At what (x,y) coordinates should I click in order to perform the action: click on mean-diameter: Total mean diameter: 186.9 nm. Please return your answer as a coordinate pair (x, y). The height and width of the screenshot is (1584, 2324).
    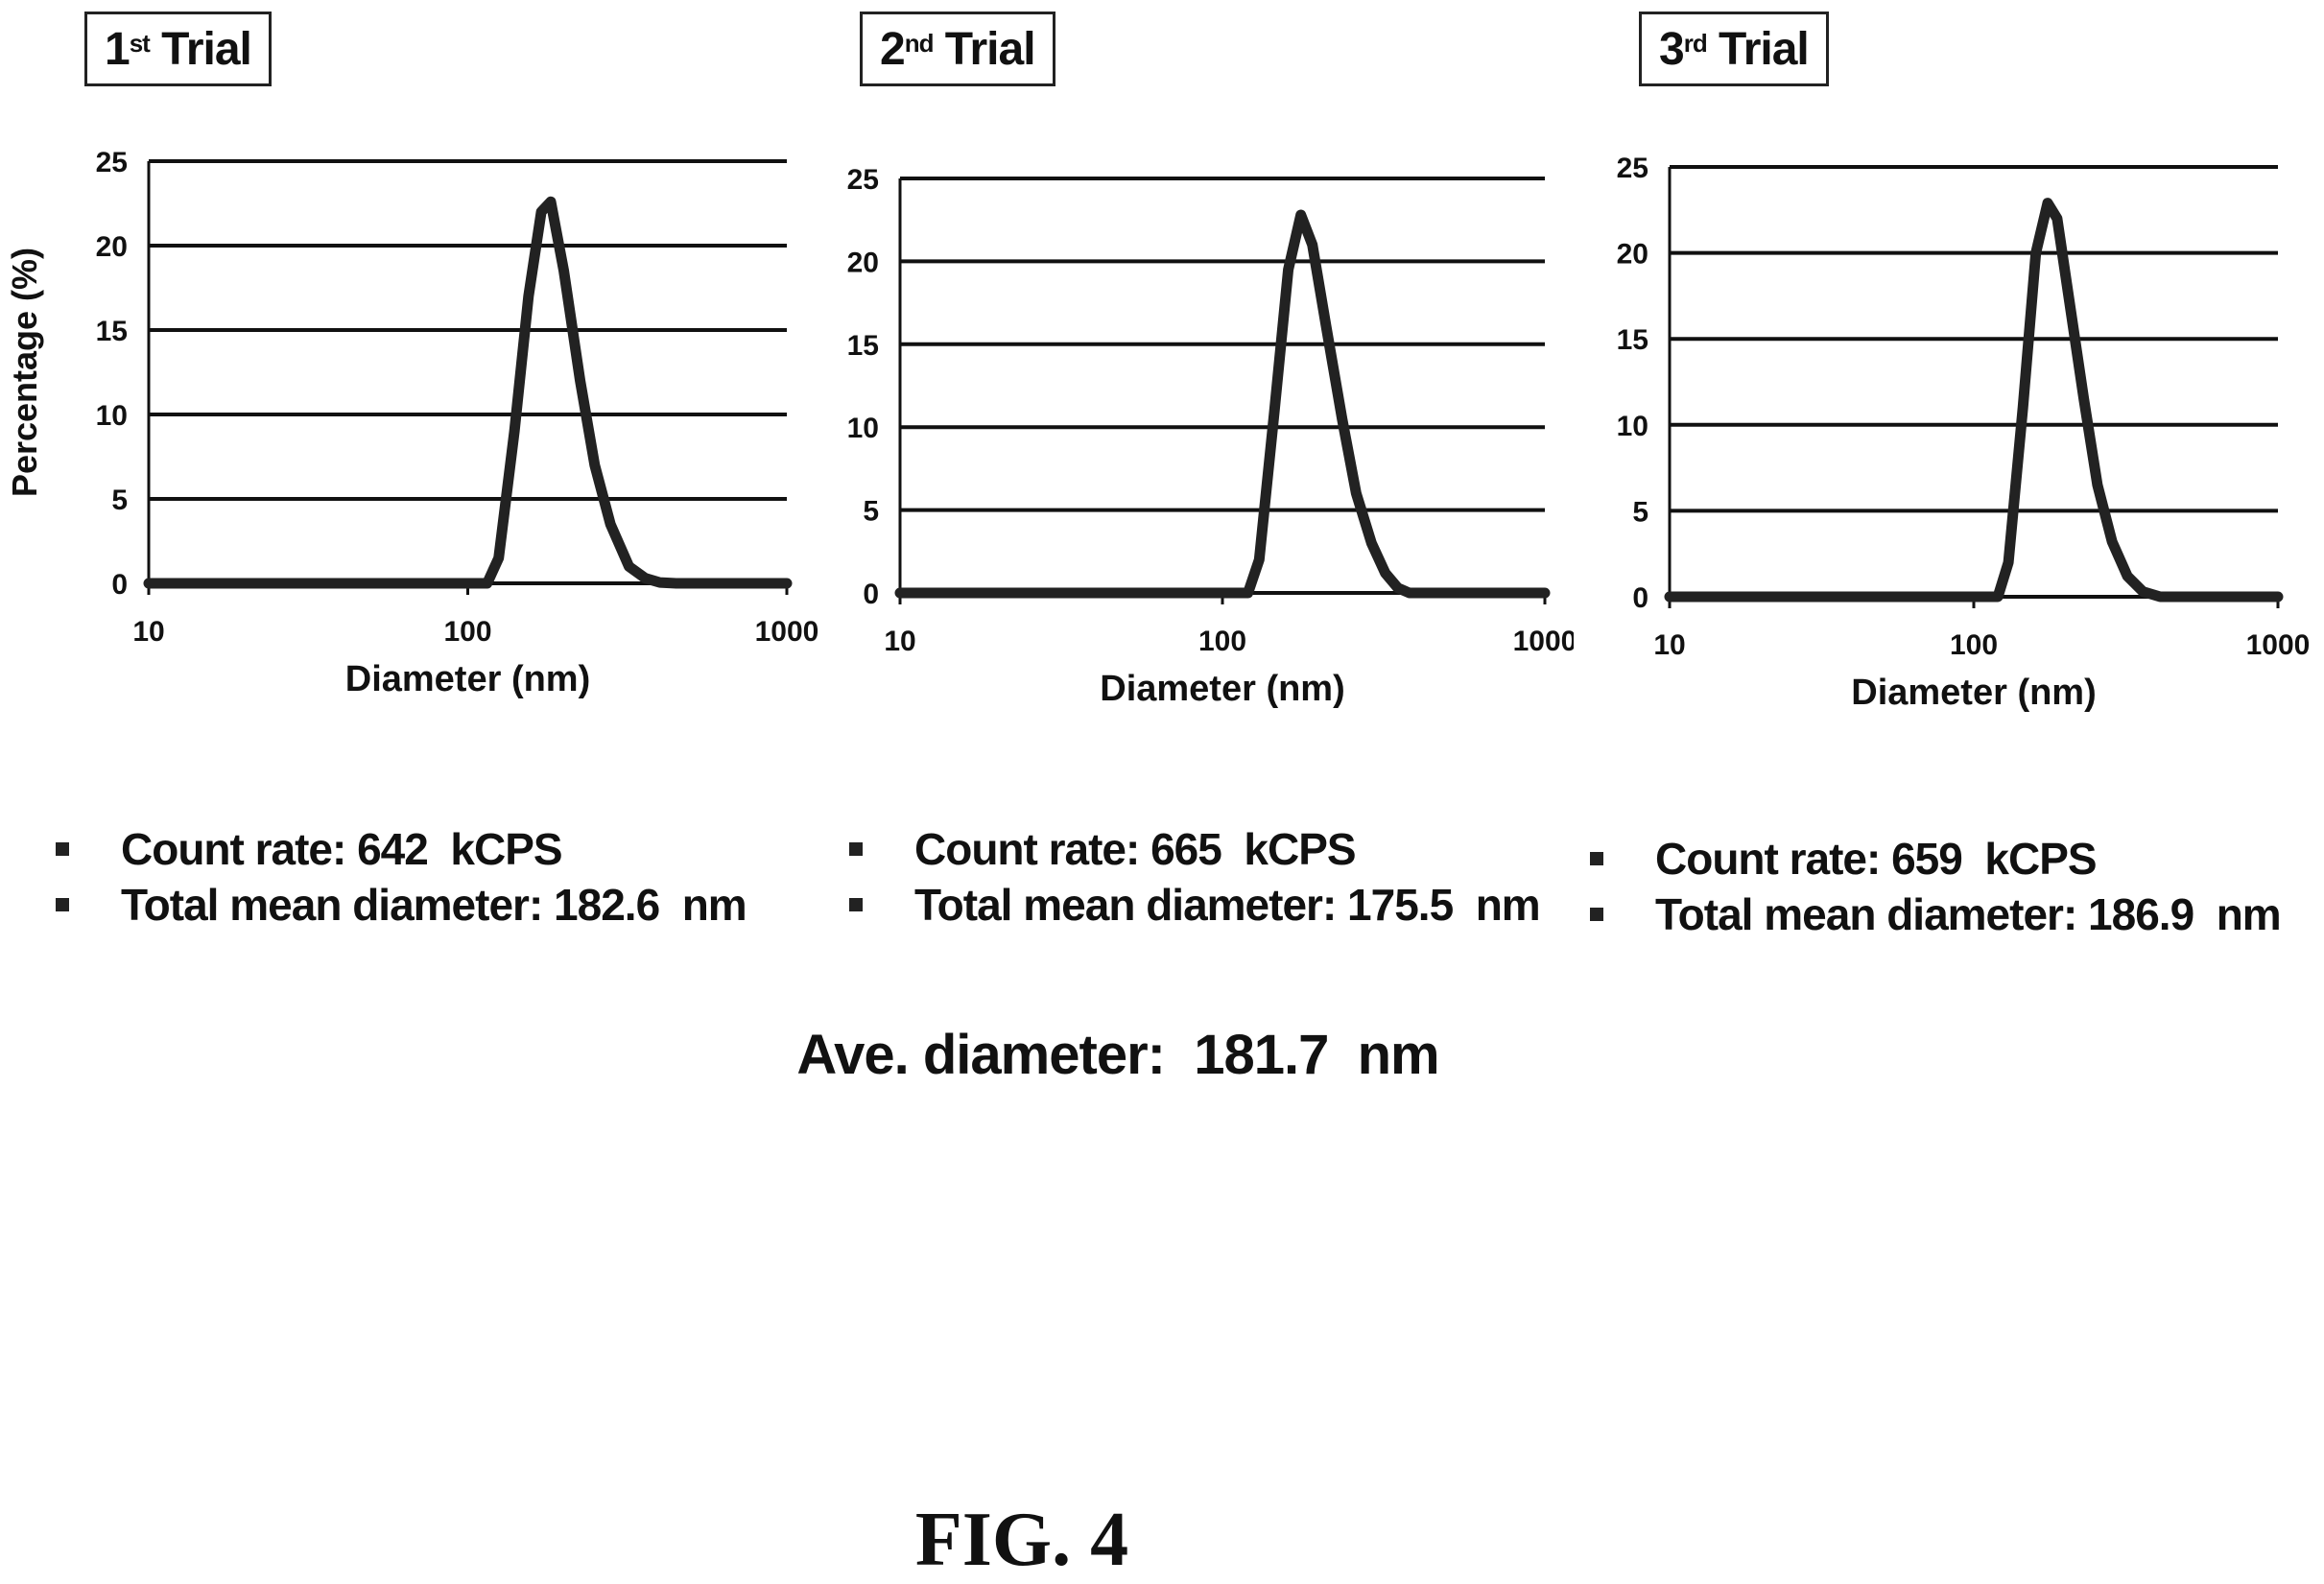
    Looking at the image, I should click on (1969, 914).